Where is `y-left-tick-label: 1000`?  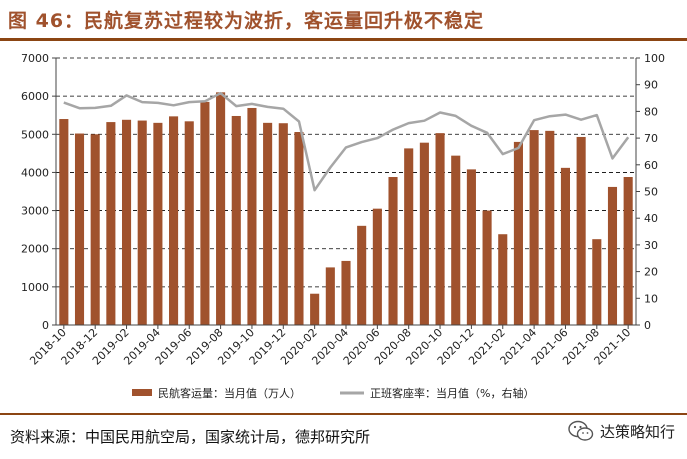 y-left-tick-label: 1000 is located at coordinates (35, 287).